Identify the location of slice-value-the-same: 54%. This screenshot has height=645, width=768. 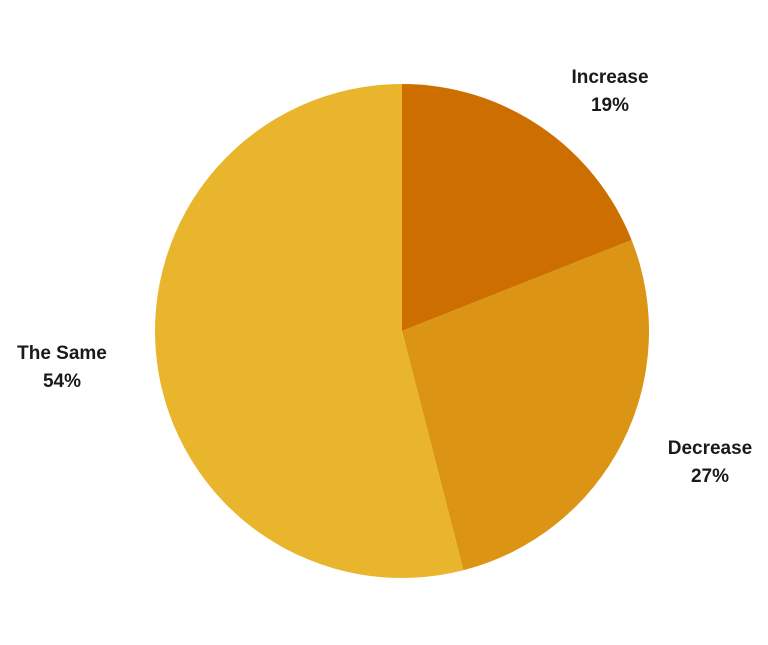
(62, 381).